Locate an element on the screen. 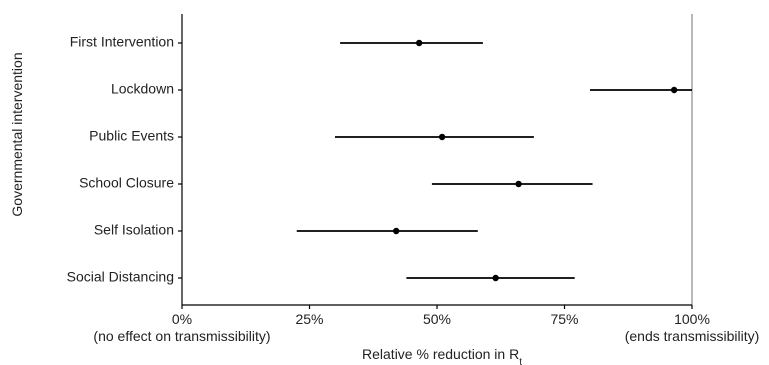 The image size is (769, 365). x-axis-title: Relative % reduction in Rt is located at coordinates (442, 355).